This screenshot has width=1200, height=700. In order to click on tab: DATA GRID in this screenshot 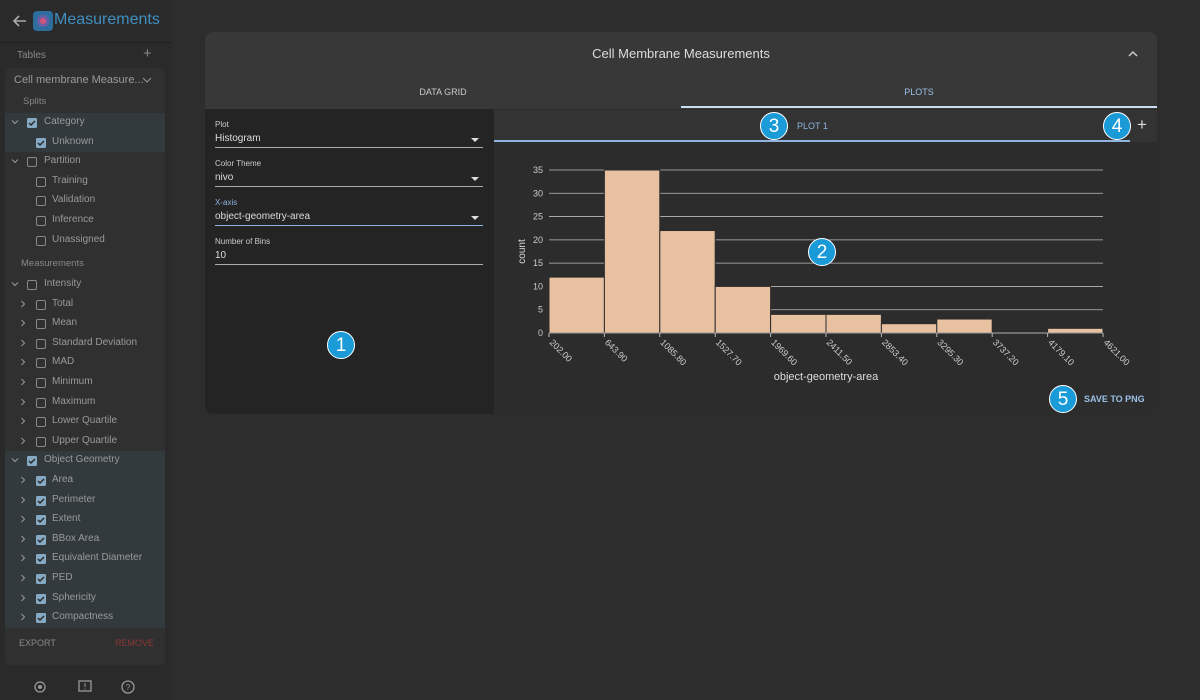, I will do `click(443, 92)`.